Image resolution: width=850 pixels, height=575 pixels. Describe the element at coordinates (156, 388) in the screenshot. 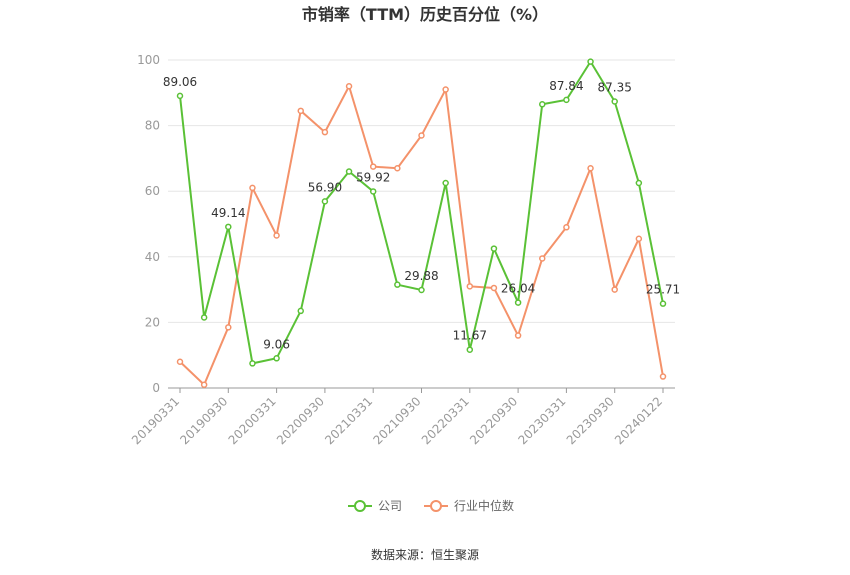

I see `y-tick-label: 0` at that location.